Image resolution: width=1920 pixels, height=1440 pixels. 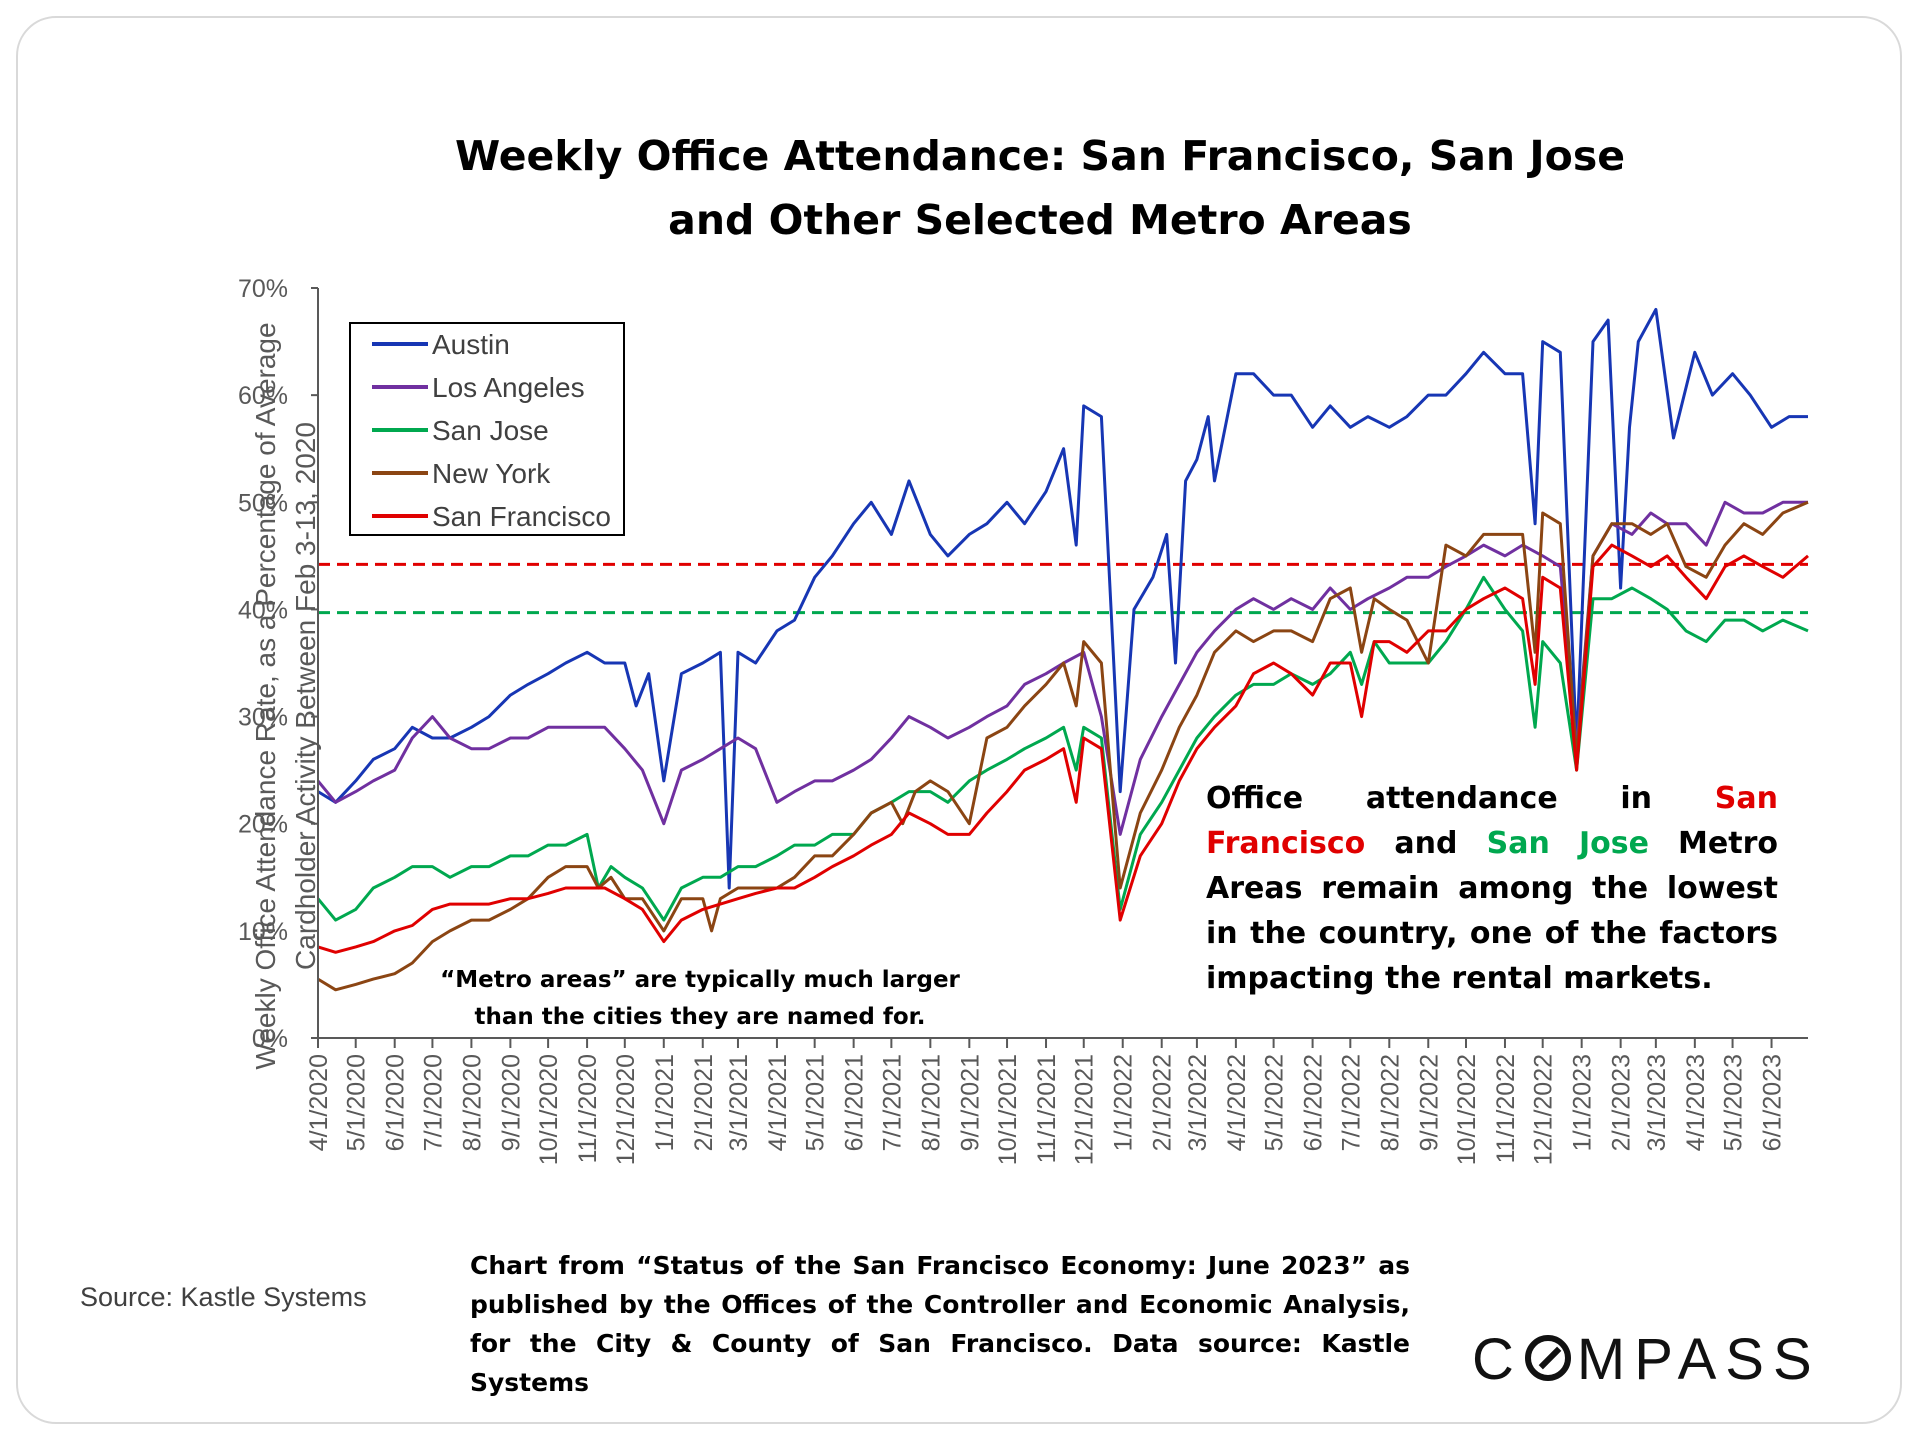 What do you see at coordinates (1506, 1108) in the screenshot?
I see `x-tick-label: 11/1/2022` at bounding box center [1506, 1108].